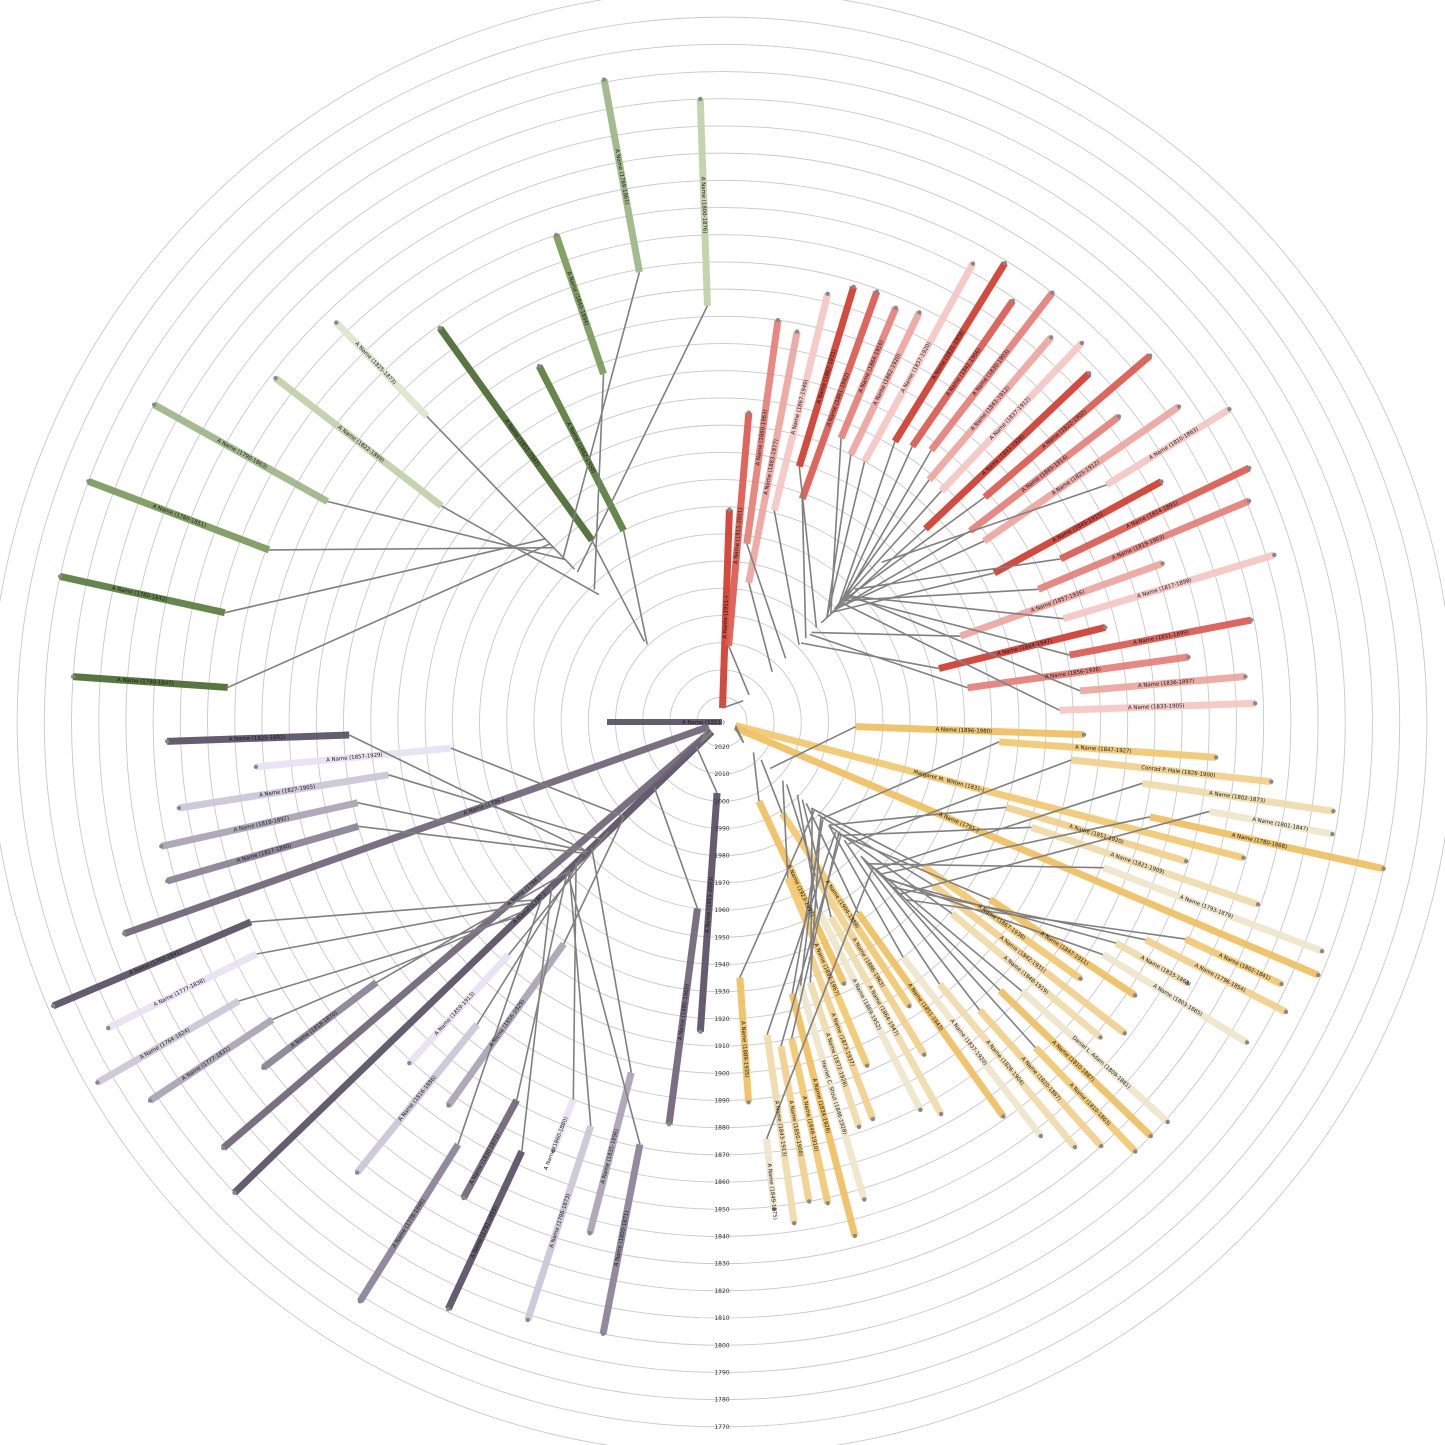 The image size is (1445, 1445). Describe the element at coordinates (721, 856) in the screenshot. I see `year-tick-label: 1980` at that location.